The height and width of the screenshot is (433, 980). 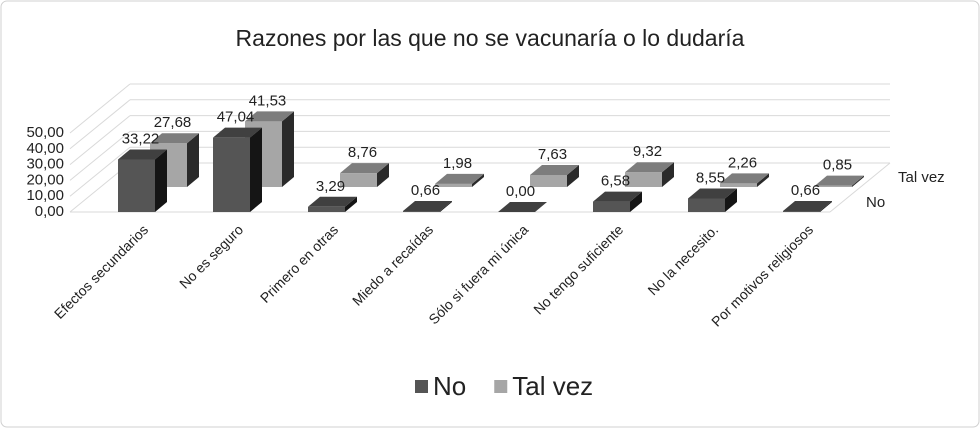 I want to click on data-label: 41,53, so click(x=268, y=100).